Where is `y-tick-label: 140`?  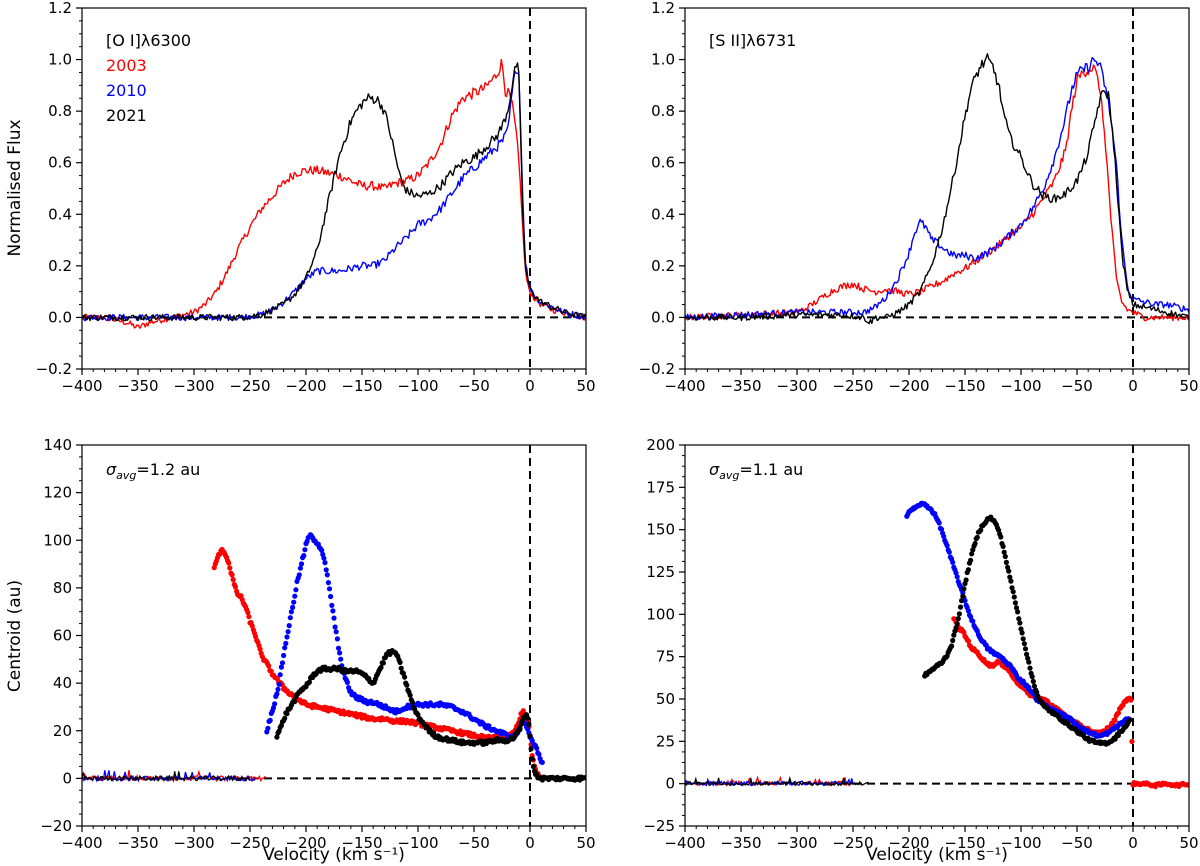 y-tick-label: 140 is located at coordinates (57, 445).